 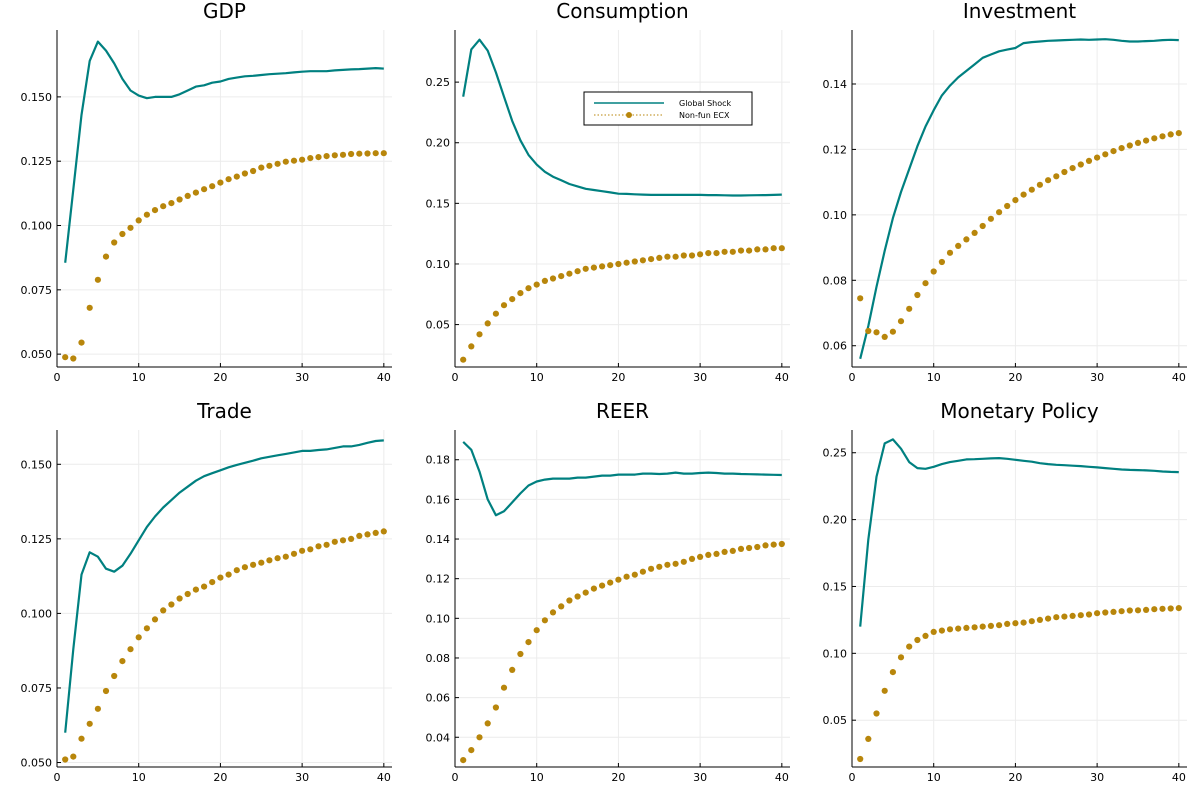 I want to click on y-tick-label: 0.16, so click(x=438, y=499).